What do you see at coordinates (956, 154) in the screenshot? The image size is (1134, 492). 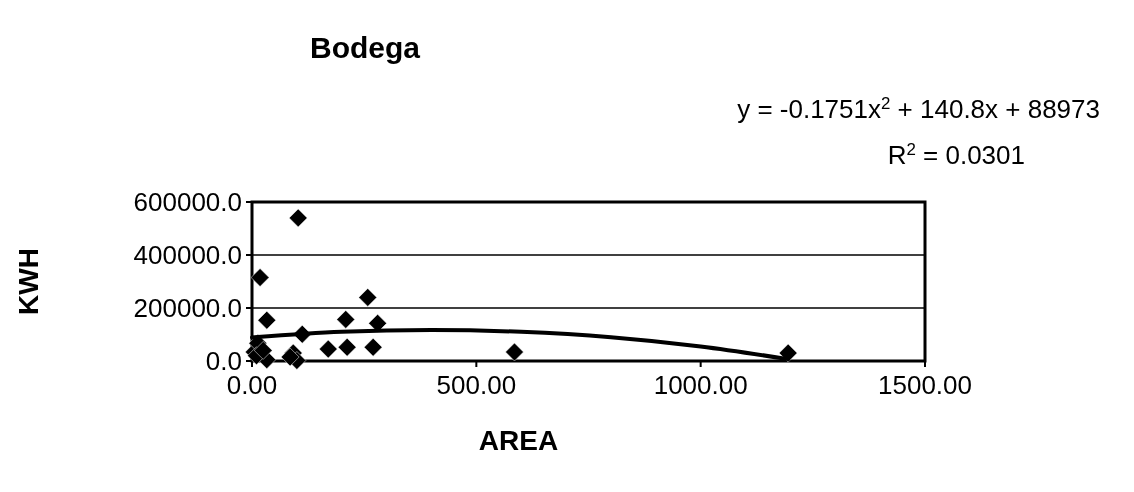 I see `text: R$^{2}$ = 0.0301` at bounding box center [956, 154].